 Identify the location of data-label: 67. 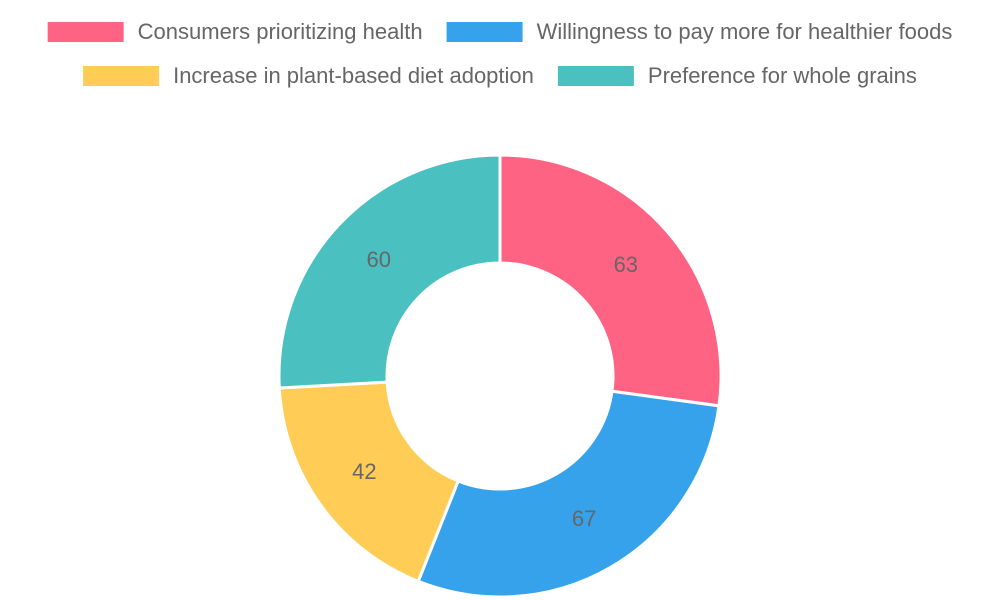
(584, 518).